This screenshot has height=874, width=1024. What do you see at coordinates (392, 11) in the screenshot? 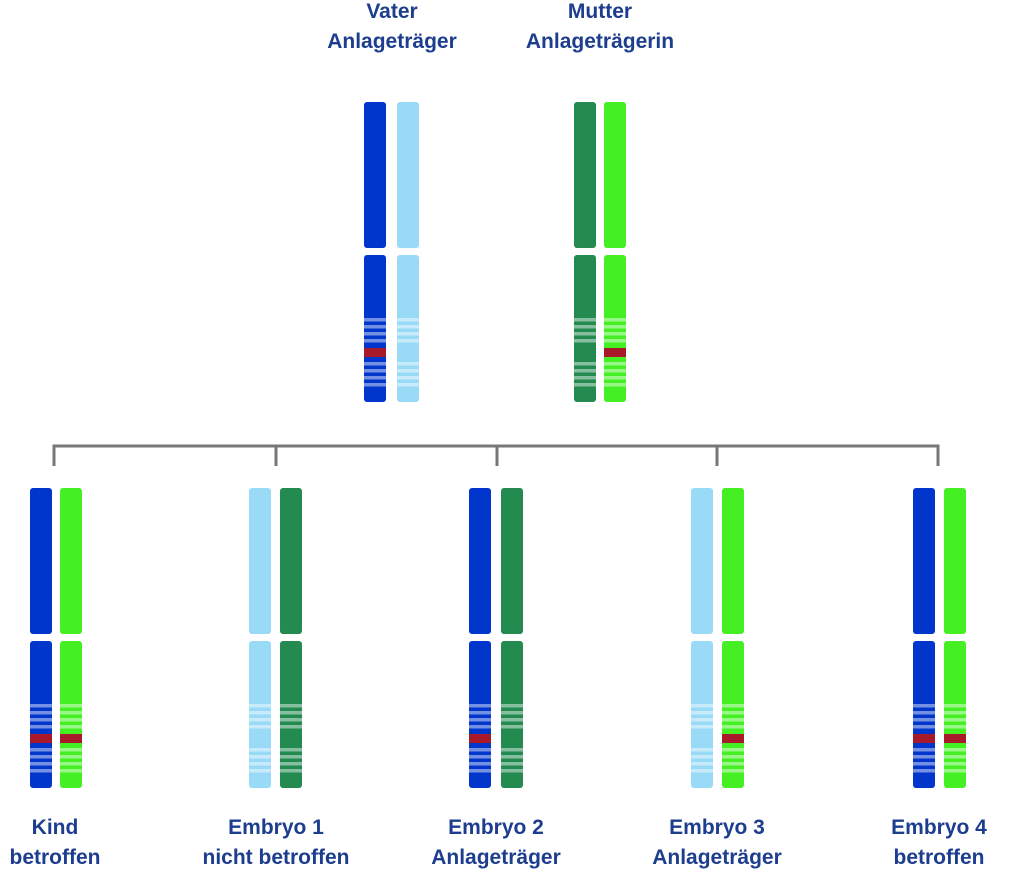
I see `father-name: Vater` at bounding box center [392, 11].